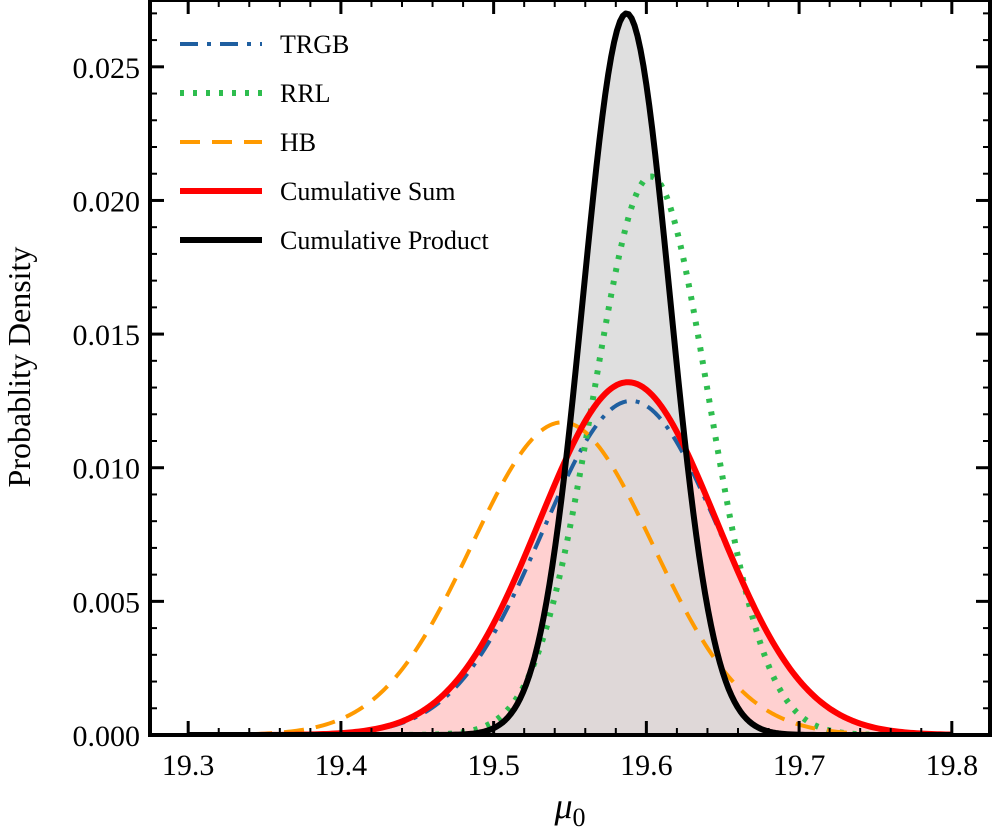 This screenshot has width=1000, height=834. Describe the element at coordinates (107, 201) in the screenshot. I see `y-tick-label: 0.020` at that location.